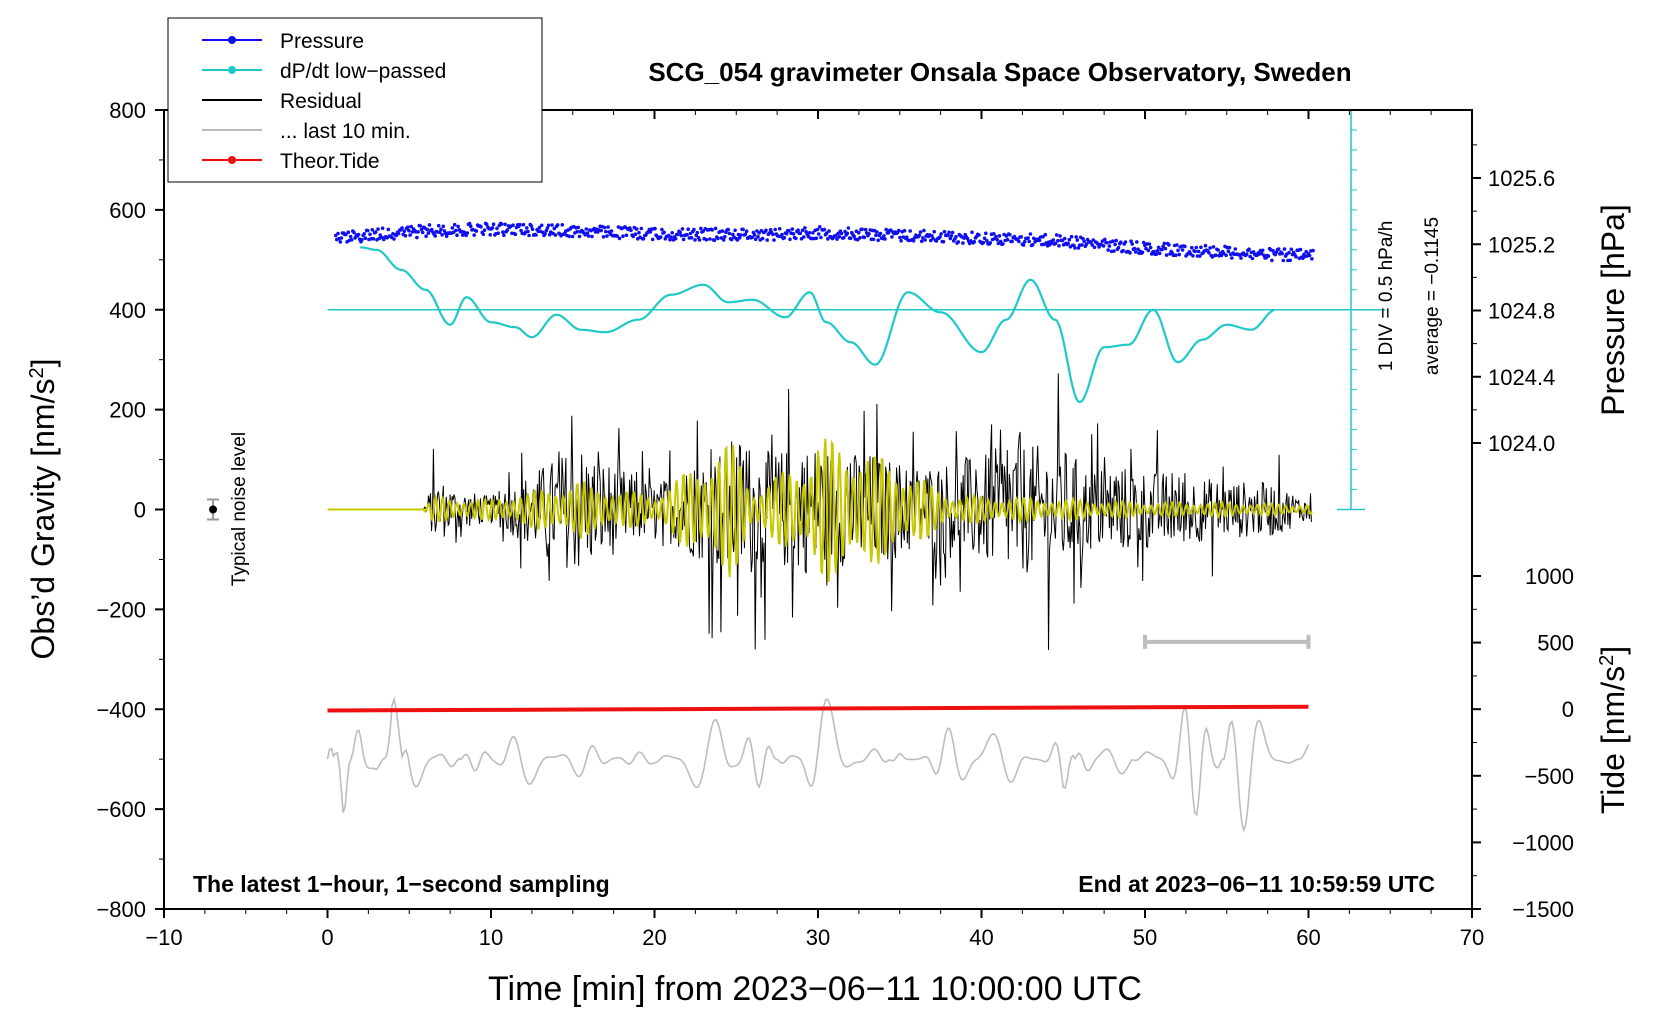 Image resolution: width=1660 pixels, height=1020 pixels. Describe the element at coordinates (37, 372) in the screenshot. I see `y-axis-label-sup: 2` at that location.